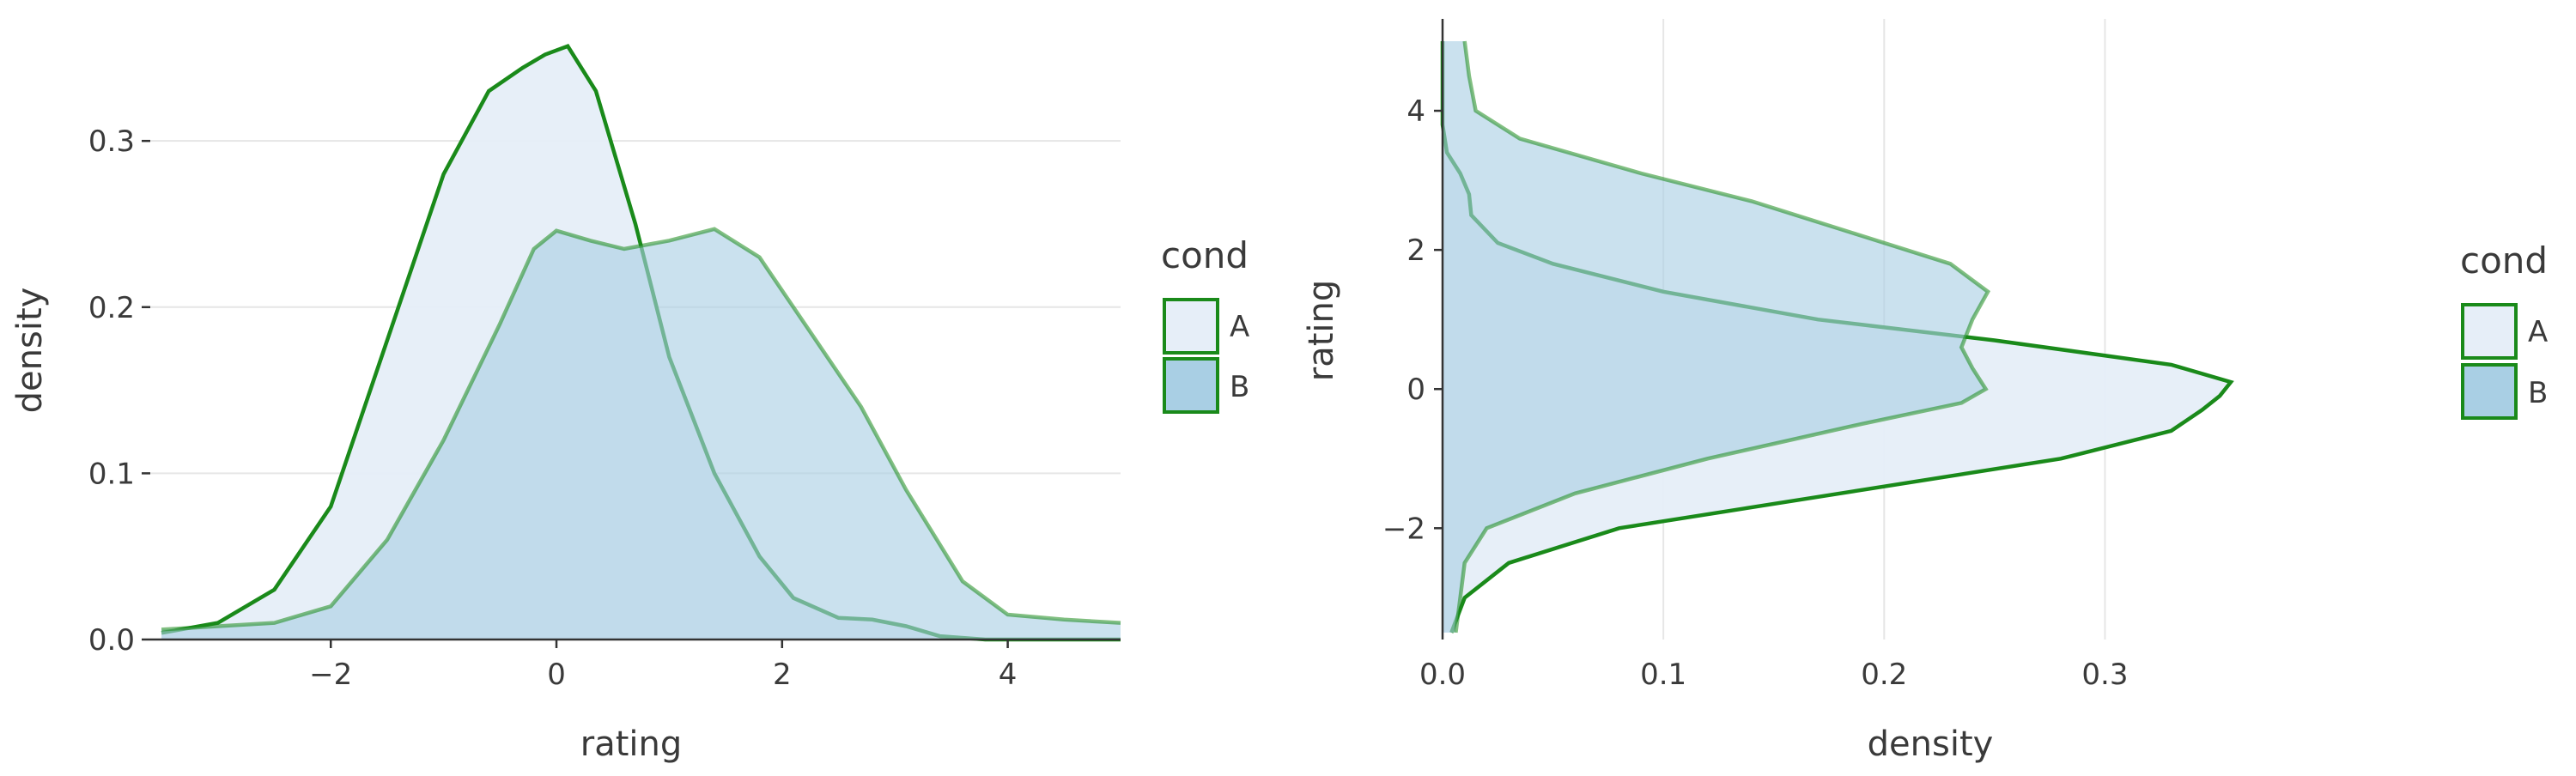 The image size is (2576, 776). I want to click on left-x-axis: −2 0 2 4, so click(636, 665).